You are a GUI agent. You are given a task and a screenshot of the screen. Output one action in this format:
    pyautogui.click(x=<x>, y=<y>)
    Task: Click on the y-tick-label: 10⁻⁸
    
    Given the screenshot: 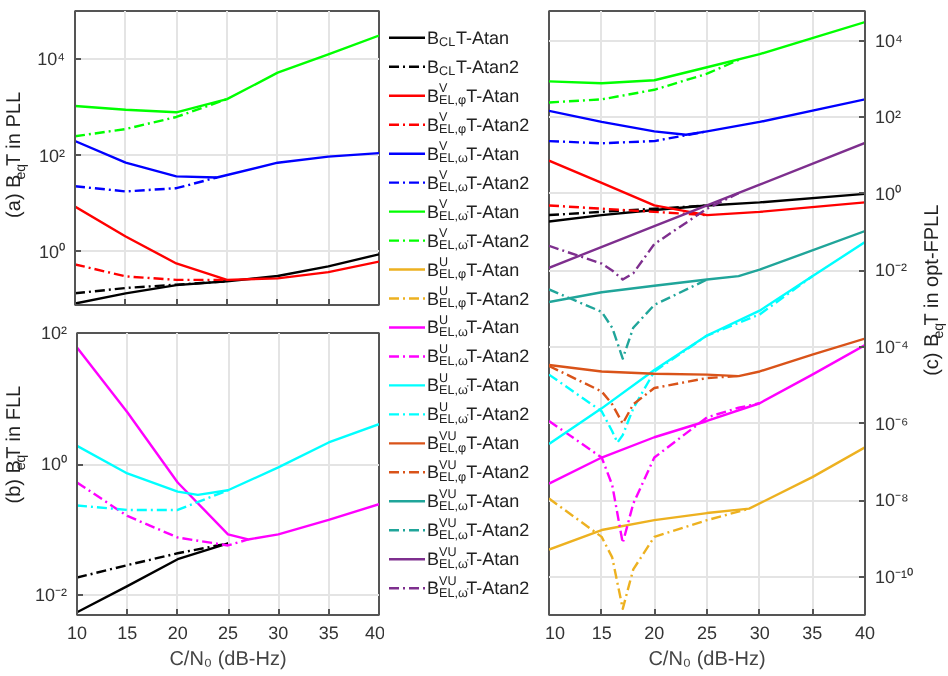 What is the action you would take?
    pyautogui.click(x=892, y=500)
    